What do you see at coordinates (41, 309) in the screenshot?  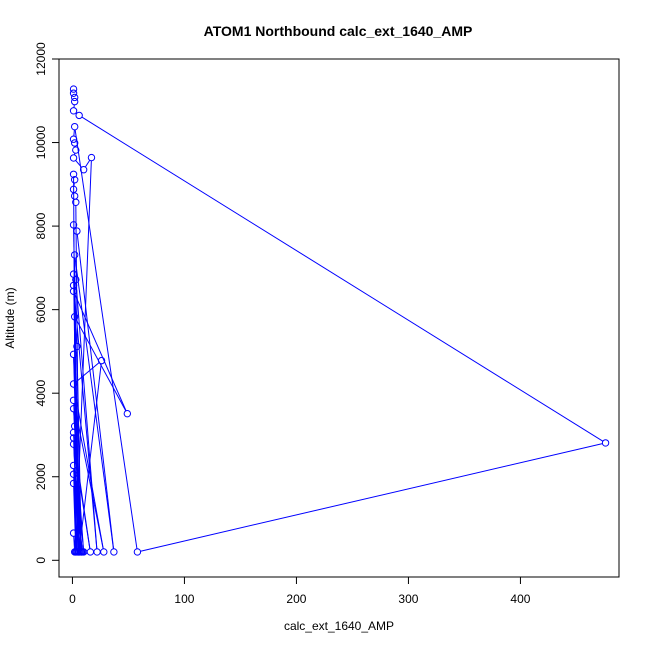 I see `y-tick-label: 6000` at bounding box center [41, 309].